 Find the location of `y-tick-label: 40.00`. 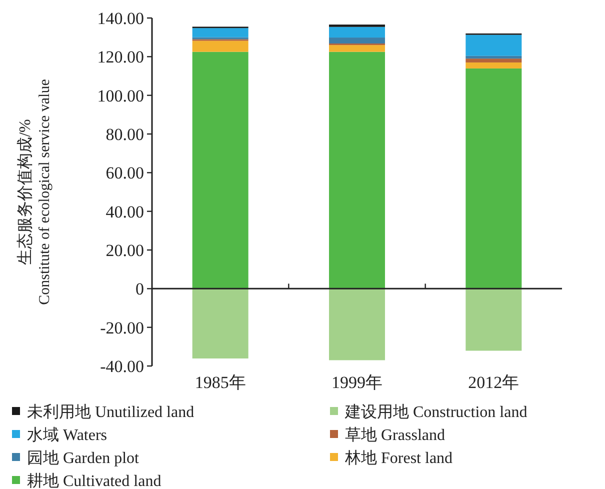

y-tick-label: 40.00 is located at coordinates (125, 212).